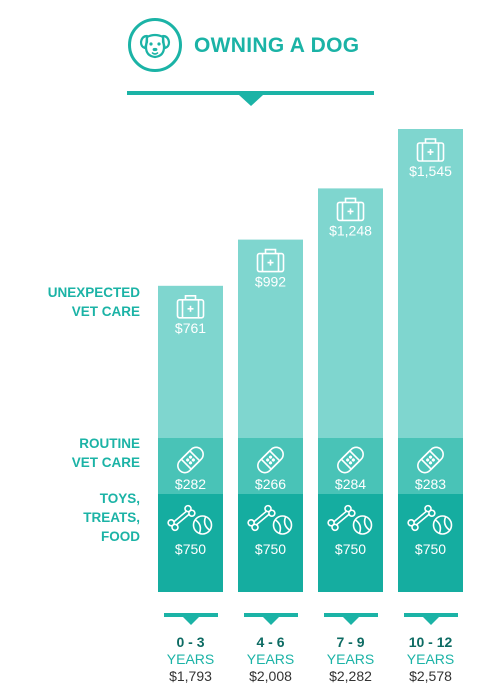 This screenshot has height=700, width=502. I want to click on total-cost: $2,008, so click(270, 676).